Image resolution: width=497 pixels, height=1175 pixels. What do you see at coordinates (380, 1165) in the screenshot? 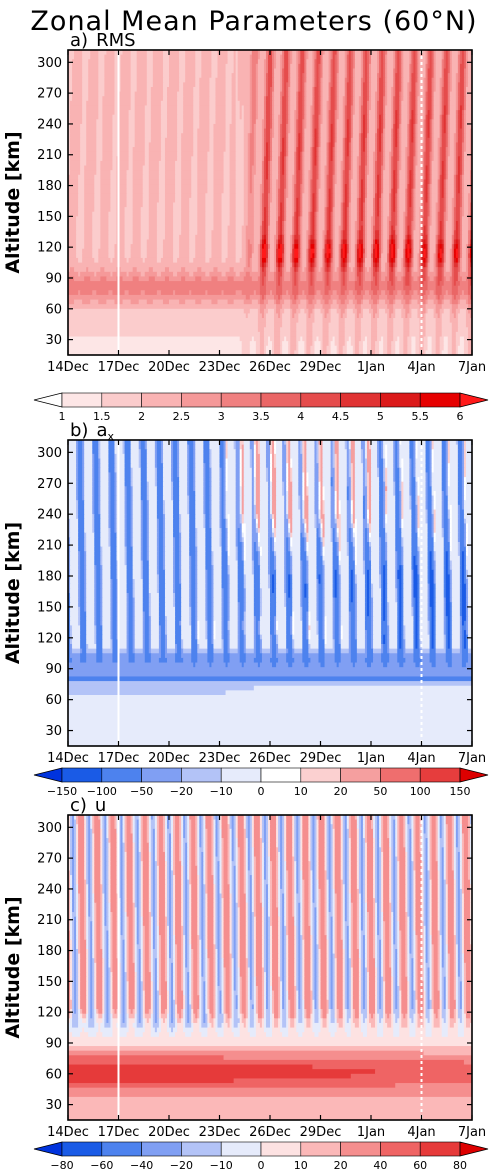
I see `colorbar-level-label: 40` at bounding box center [380, 1165].